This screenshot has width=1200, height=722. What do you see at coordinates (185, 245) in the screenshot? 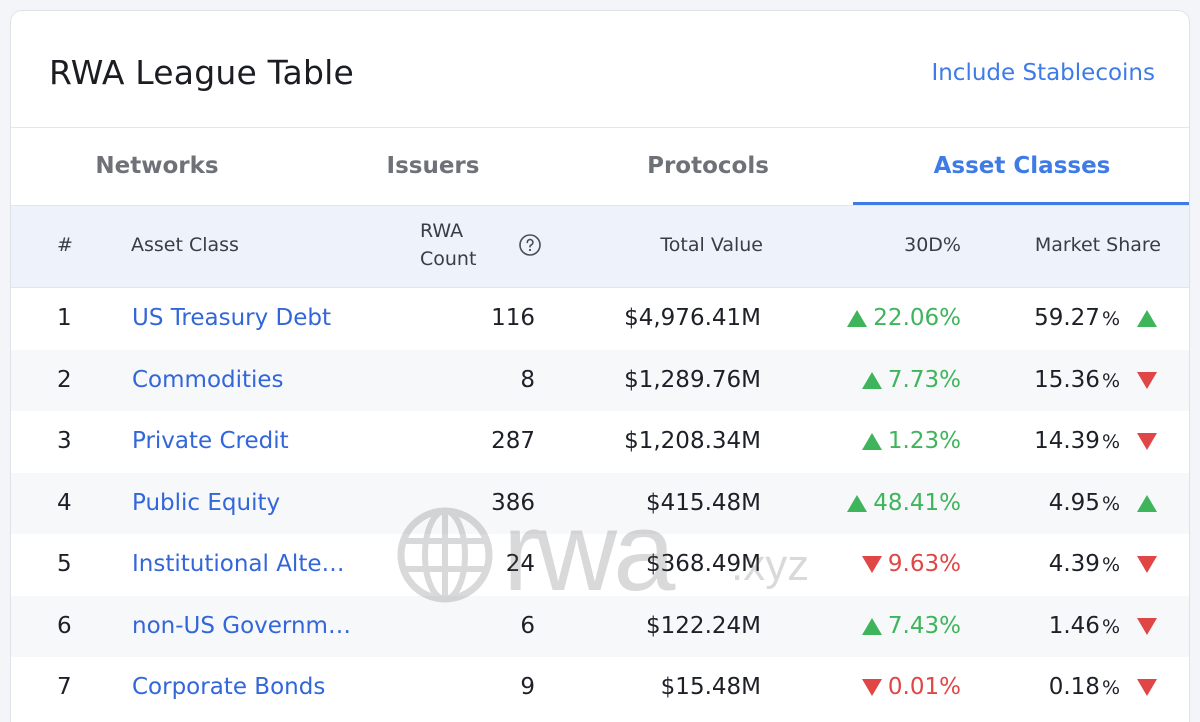
I see `col-asset-class: Asset Class` at bounding box center [185, 245].